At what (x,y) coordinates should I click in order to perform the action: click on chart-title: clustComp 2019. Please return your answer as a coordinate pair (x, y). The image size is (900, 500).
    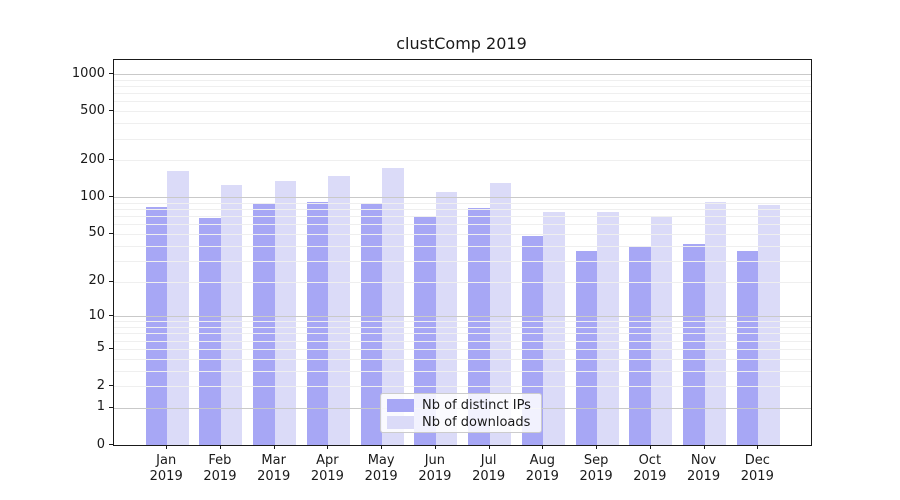
    Looking at the image, I should click on (461, 43).